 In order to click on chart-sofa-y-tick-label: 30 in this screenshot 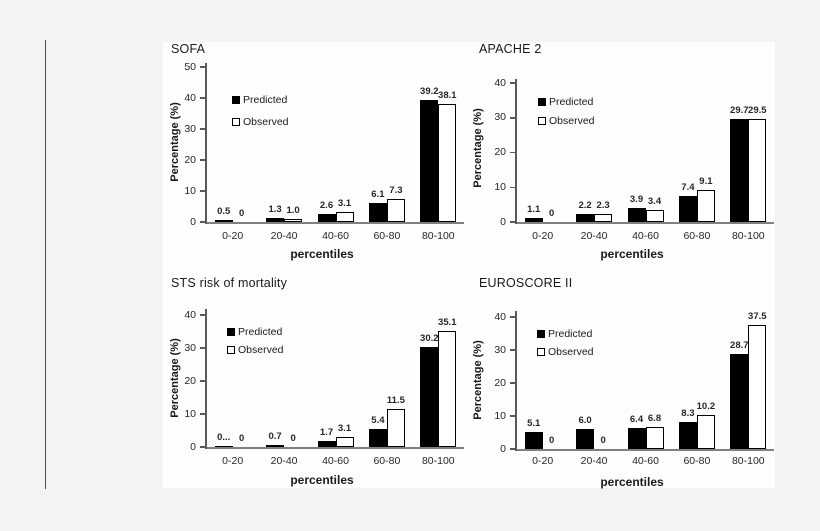, I will do `click(190, 128)`.